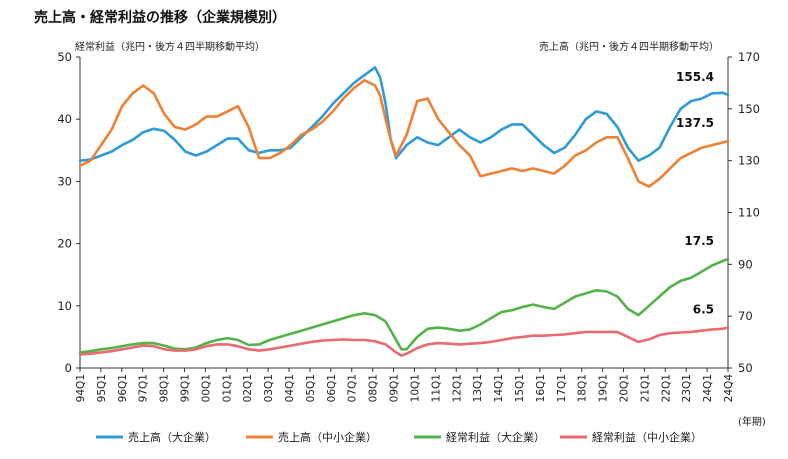  What do you see at coordinates (290, 388) in the screenshot?
I see `x-tick-label: 04Q1` at bounding box center [290, 388].